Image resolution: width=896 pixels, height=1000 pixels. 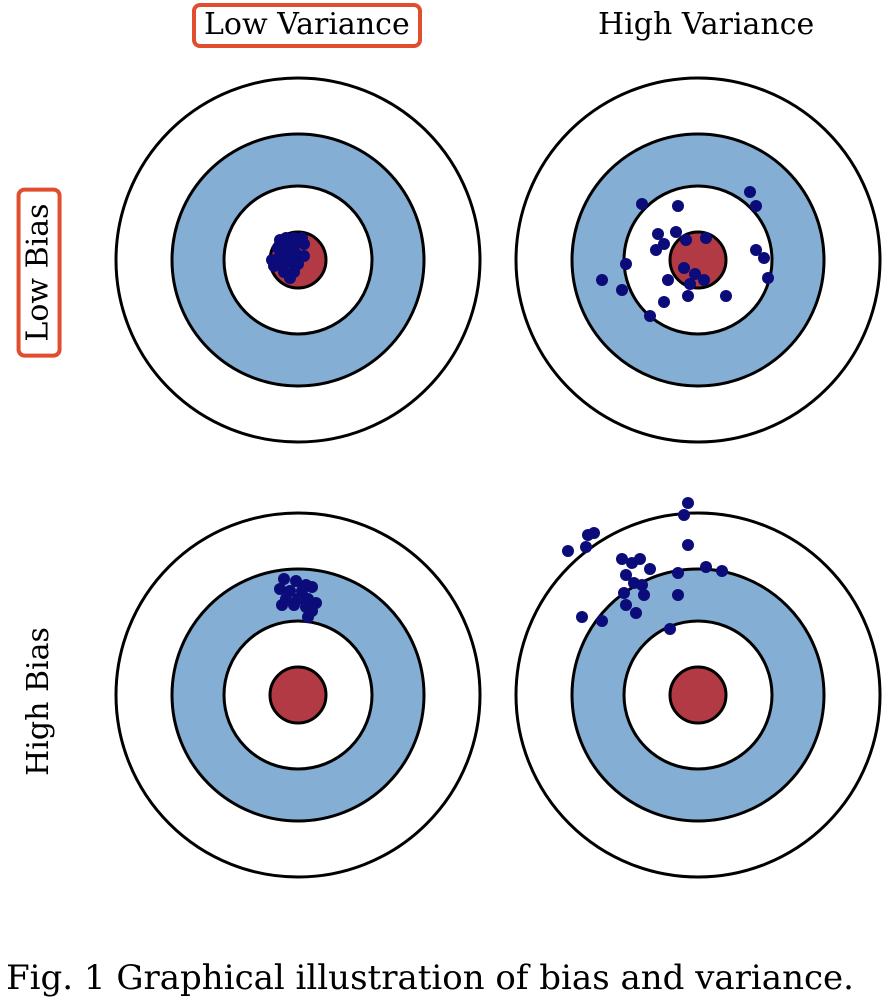 I want to click on column-label-low-variance: Low Variance, so click(x=307, y=25).